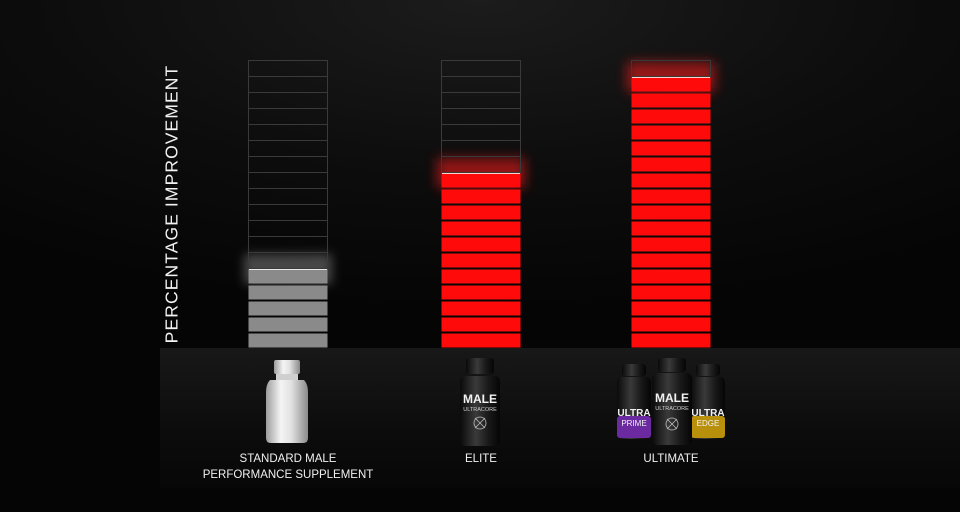  What do you see at coordinates (288, 467) in the screenshot?
I see `category-label-0: STANDARD MALE PERFORMANCE SUPPLEMENT` at bounding box center [288, 467].